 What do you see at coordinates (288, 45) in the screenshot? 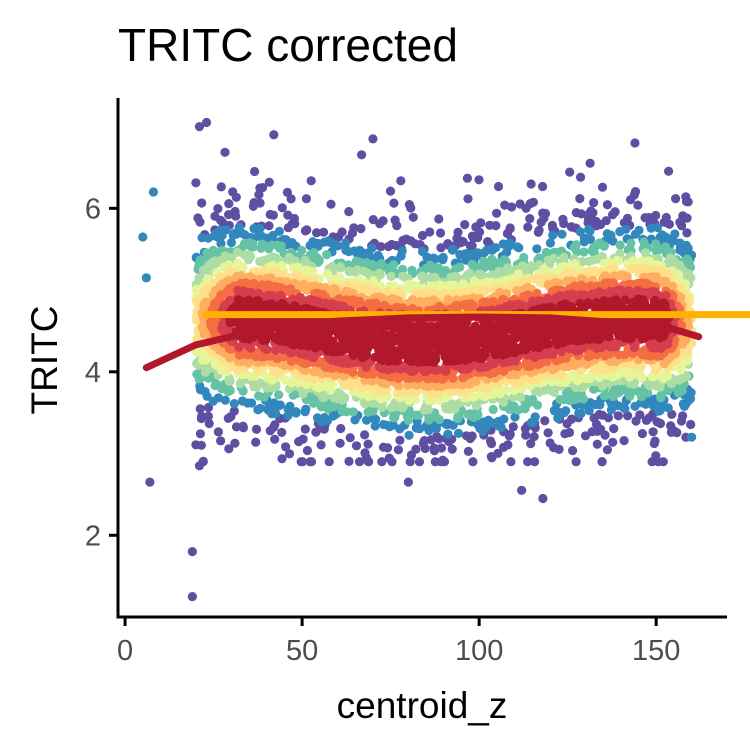
I see `chart-title: TRITC corrected` at bounding box center [288, 45].